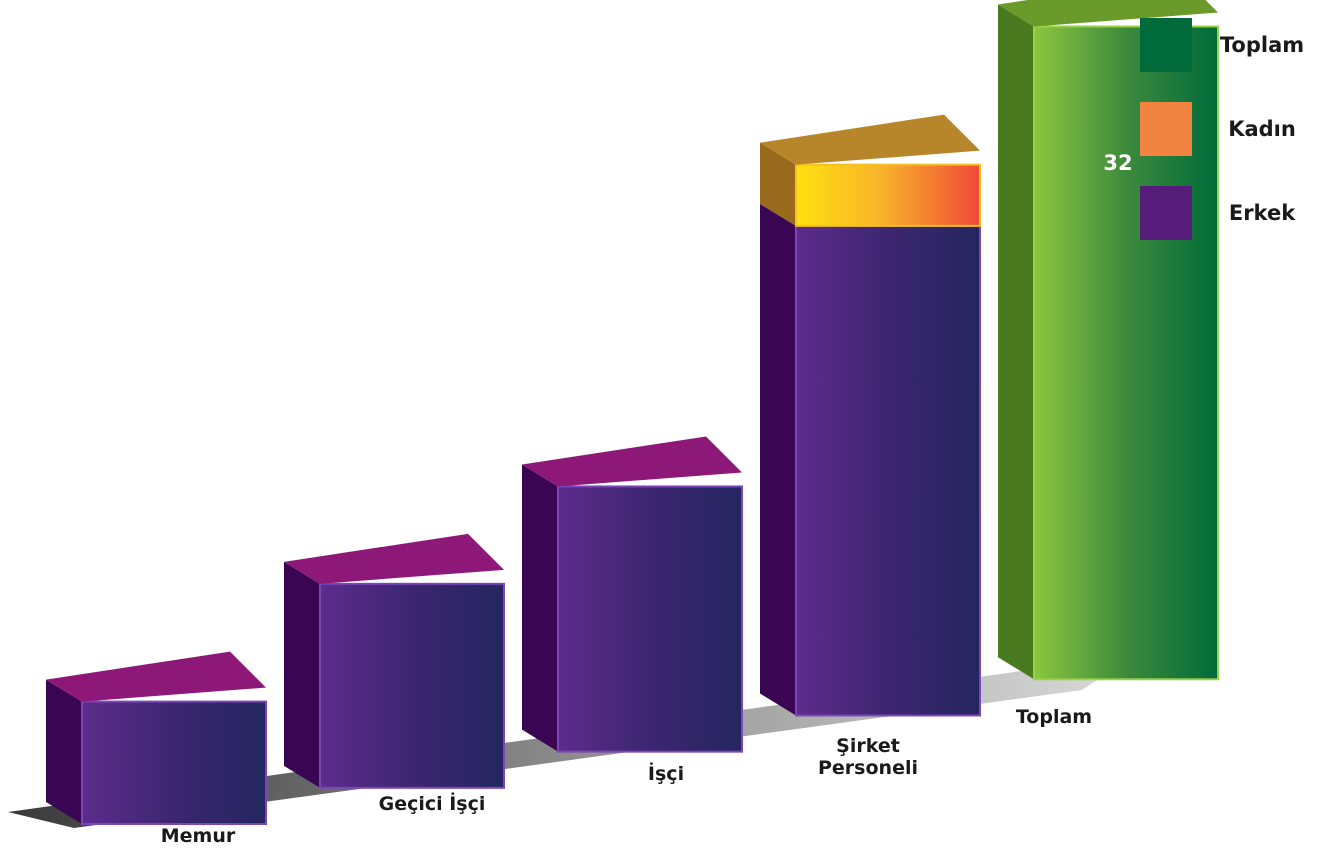 The width and height of the screenshot is (1328, 853). What do you see at coordinates (432, 803) in the screenshot?
I see `x-tick-label-gecici-isci: Geçici İşçi` at bounding box center [432, 803].